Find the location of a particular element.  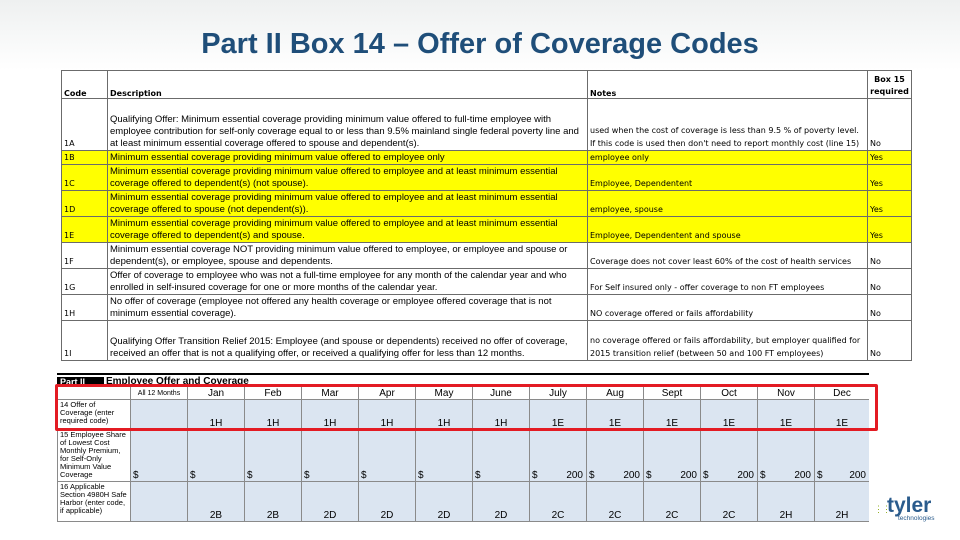

notes-cell: Employee, Dependentent and spouse is located at coordinates (727, 229).